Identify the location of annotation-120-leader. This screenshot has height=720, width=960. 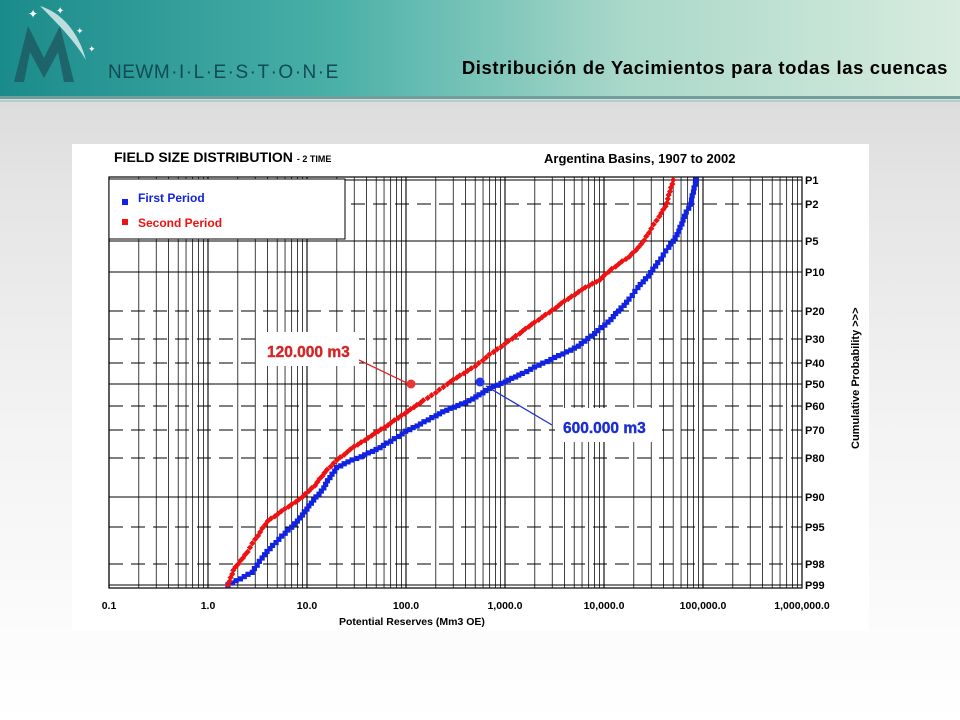
(384, 372).